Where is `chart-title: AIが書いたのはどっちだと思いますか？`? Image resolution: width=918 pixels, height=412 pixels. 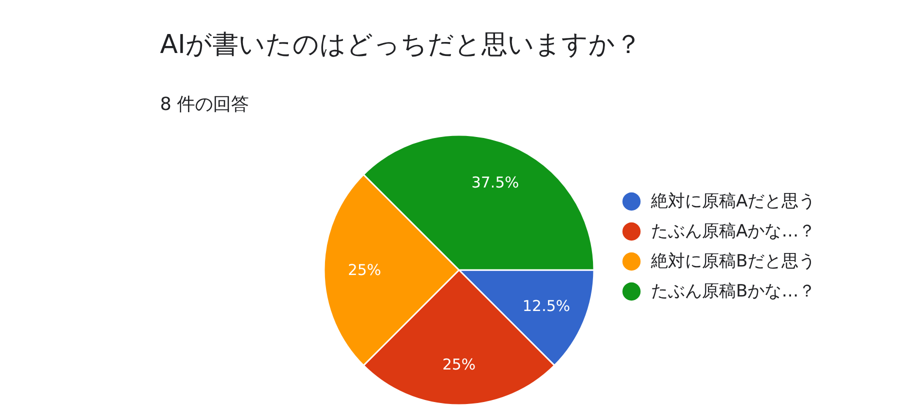 chart-title: AIが書いたのはどっちだと思いますか？ is located at coordinates (401, 45).